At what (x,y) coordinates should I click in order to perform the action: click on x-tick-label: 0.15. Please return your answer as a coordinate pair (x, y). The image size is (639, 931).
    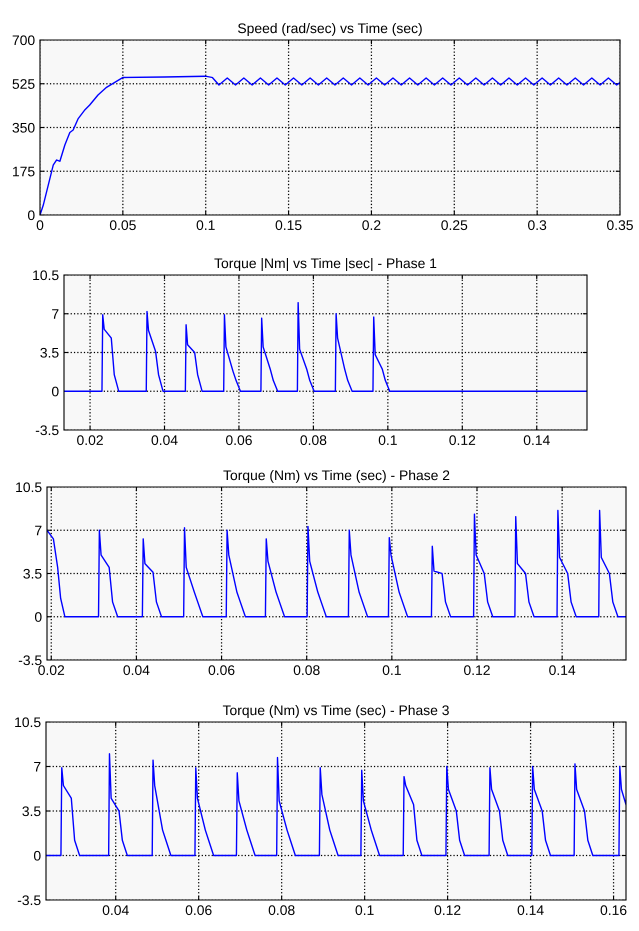
    Looking at the image, I should click on (289, 225).